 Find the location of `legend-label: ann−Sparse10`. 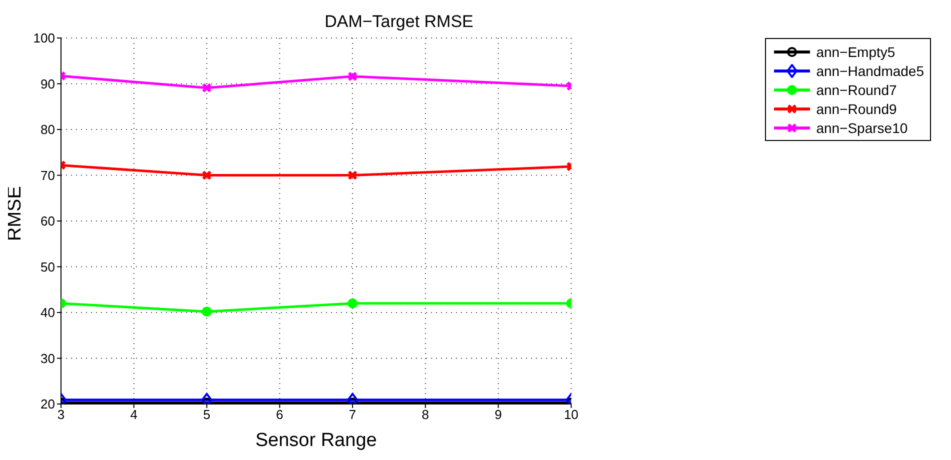

legend-label: ann−Sparse10 is located at coordinates (862, 128).